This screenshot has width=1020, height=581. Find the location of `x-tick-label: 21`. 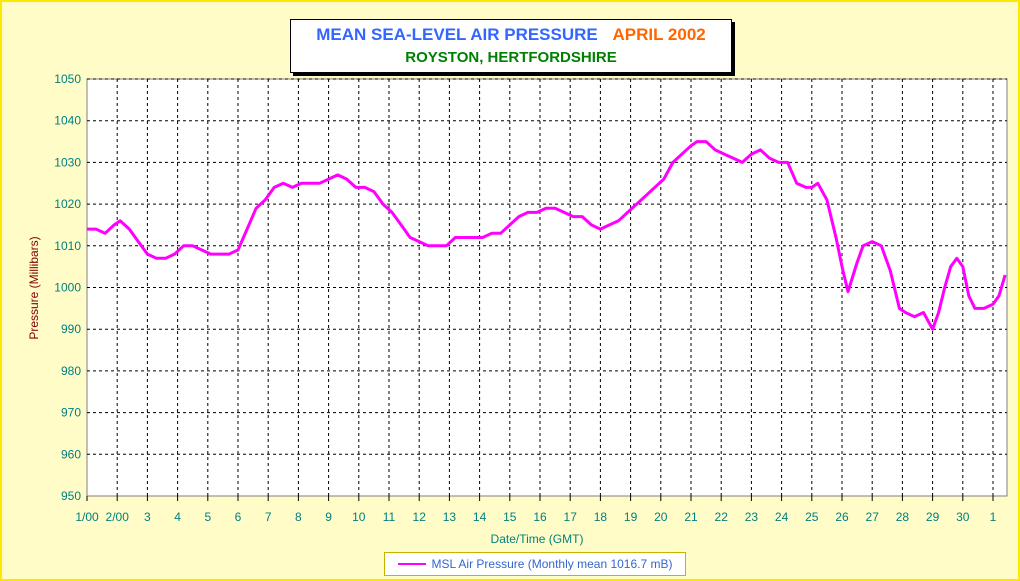

x-tick-label: 21 is located at coordinates (691, 517).